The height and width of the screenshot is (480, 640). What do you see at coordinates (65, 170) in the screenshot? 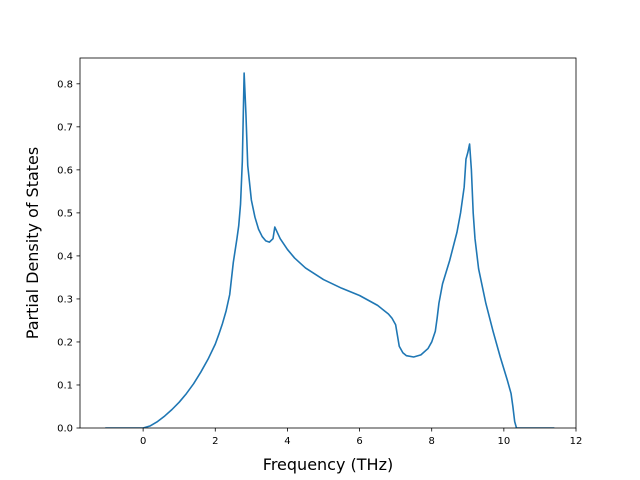
I see `y-tick-label: 0.6` at bounding box center [65, 170].